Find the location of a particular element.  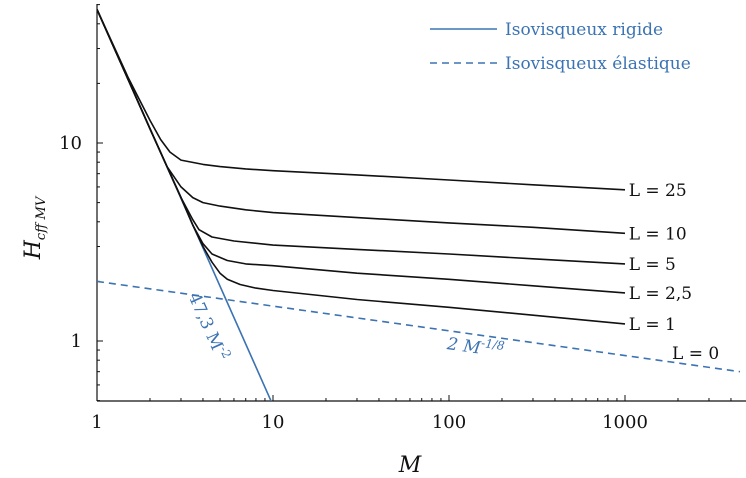

annotation-elastic-slope: 2 M-1/8 is located at coordinates (475, 346).